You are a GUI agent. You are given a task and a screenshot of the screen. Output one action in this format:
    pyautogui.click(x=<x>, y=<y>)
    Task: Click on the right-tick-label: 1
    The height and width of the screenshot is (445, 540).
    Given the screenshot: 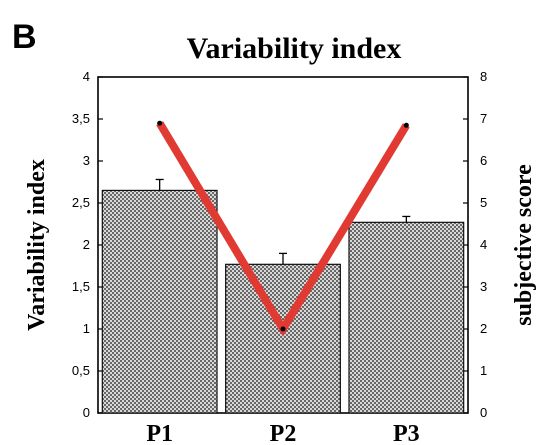 What is the action you would take?
    pyautogui.click(x=483, y=370)
    